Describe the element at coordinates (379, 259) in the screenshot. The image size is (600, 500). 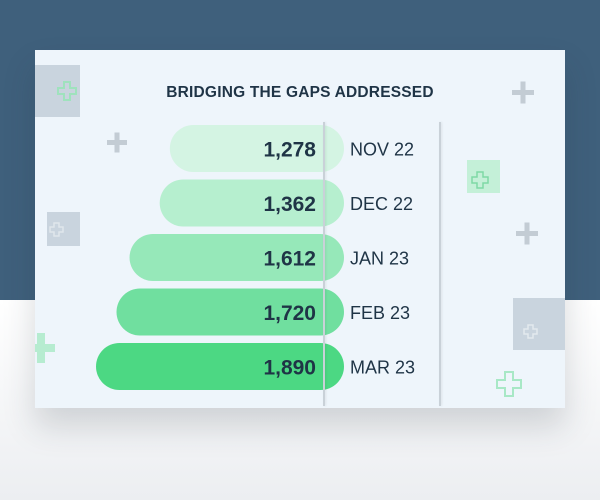
I see `category-label: JAN 23` at that location.